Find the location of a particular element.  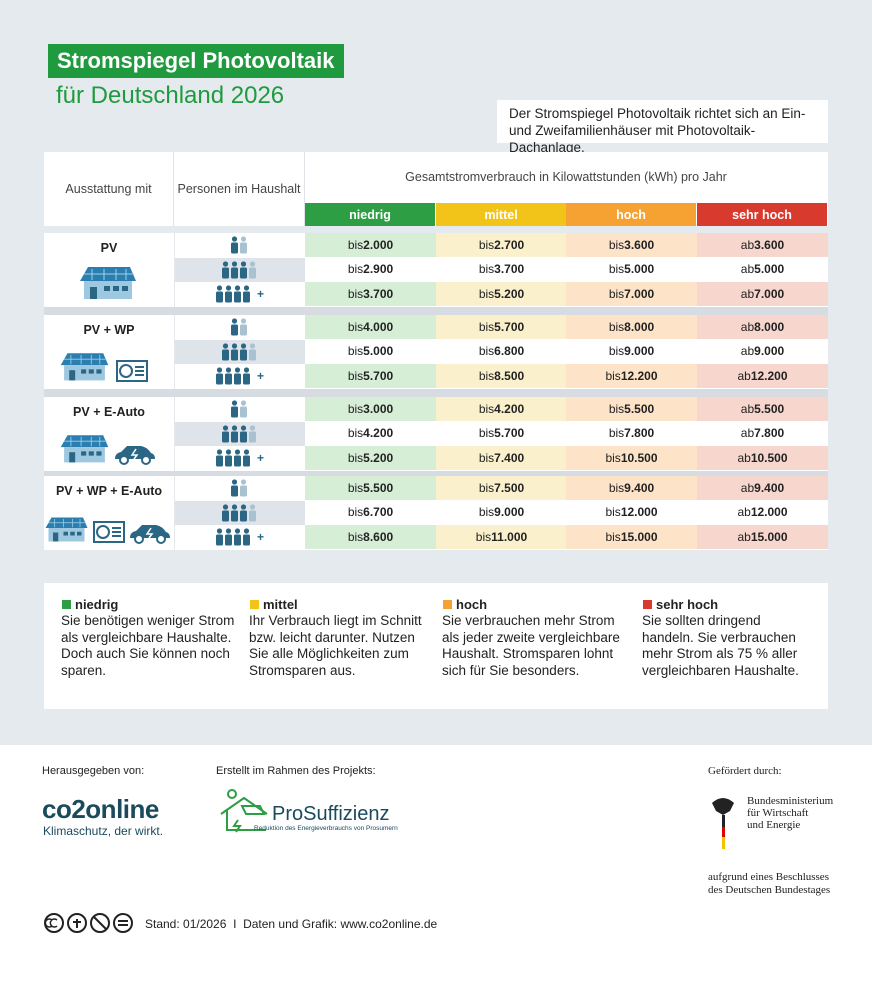

funding-label: Gefördert durch: is located at coordinates (745, 771).